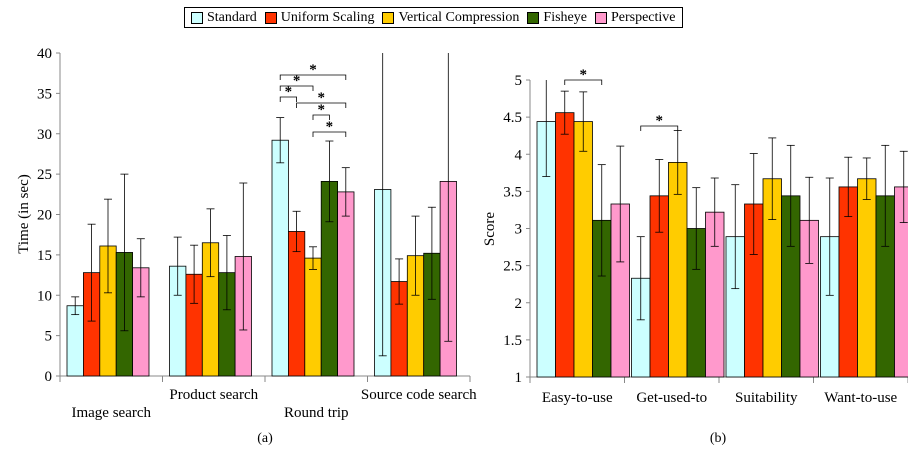 Image resolution: width=908 pixels, height=449 pixels. Describe the element at coordinates (419, 395) in the screenshot. I see `x-tick-label: Source code search` at that location.